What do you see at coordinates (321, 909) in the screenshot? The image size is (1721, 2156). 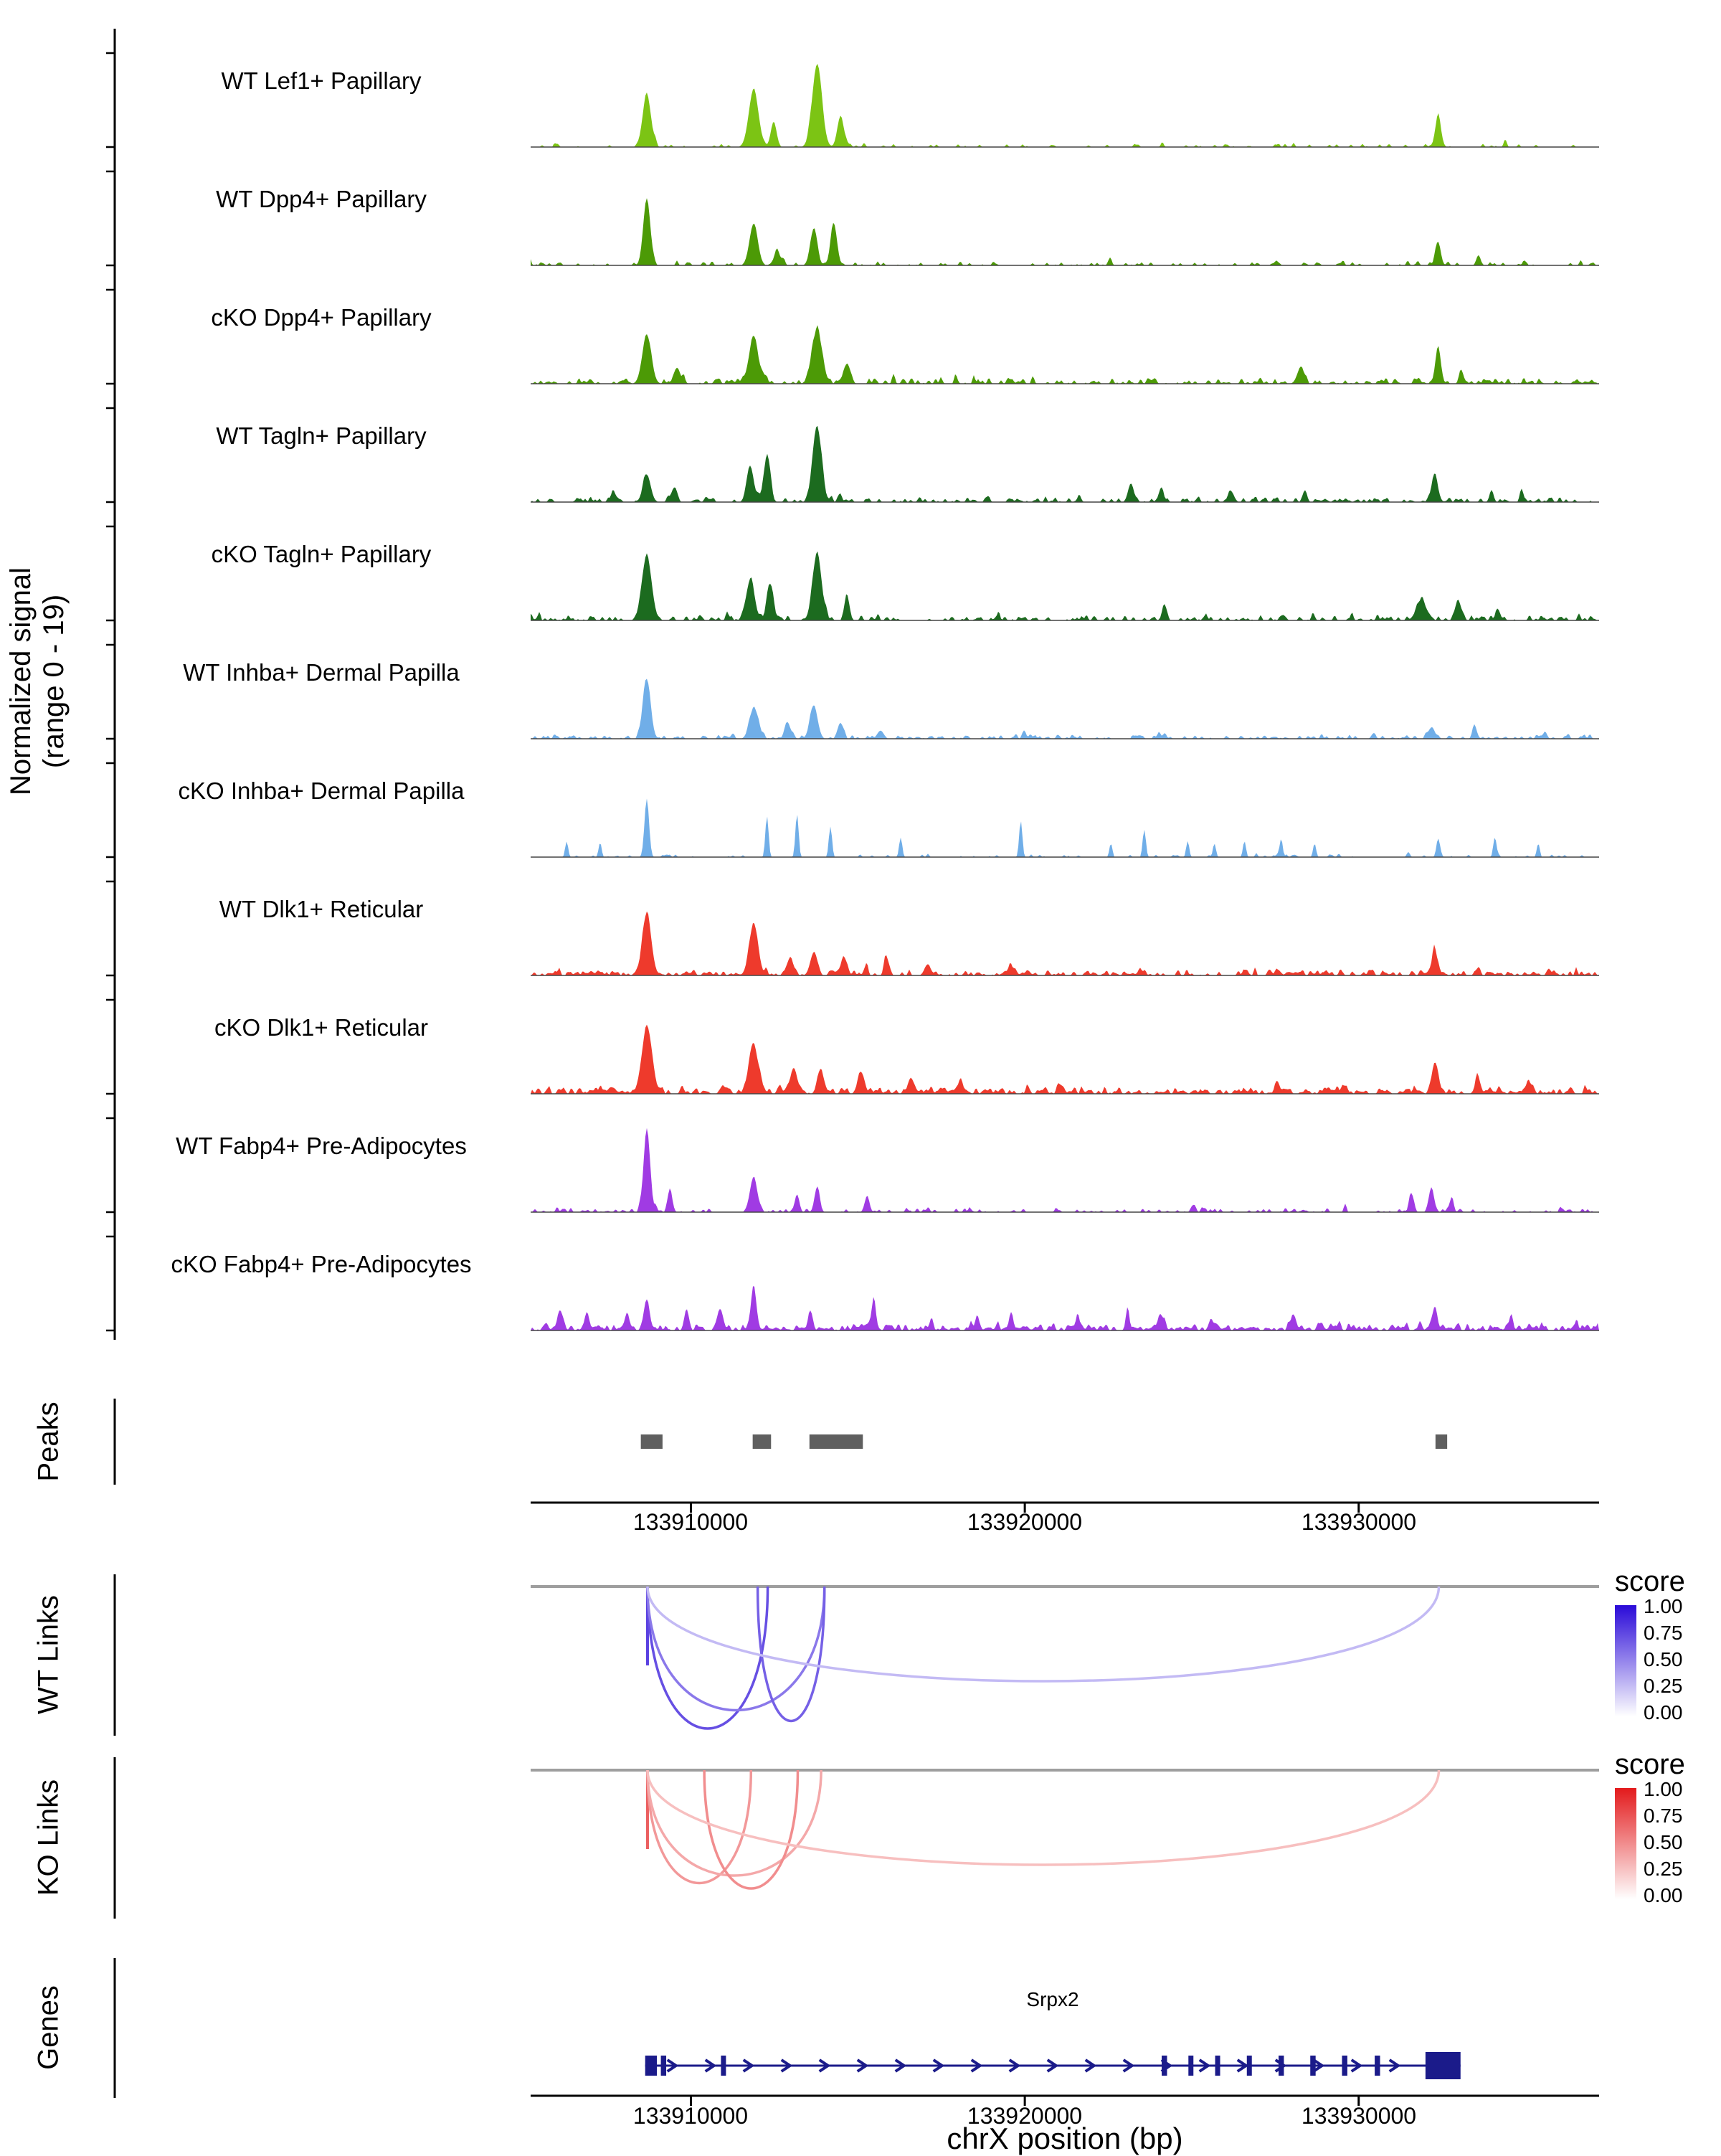 I see `track-label-wt-dlk1: WT Dlk1+ Reticular` at bounding box center [321, 909].